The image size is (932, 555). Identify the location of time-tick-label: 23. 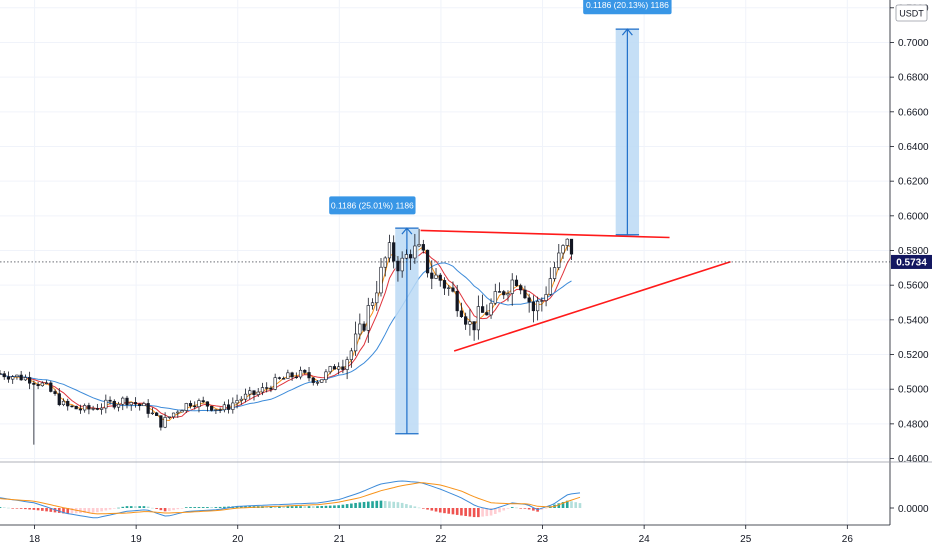
(543, 539).